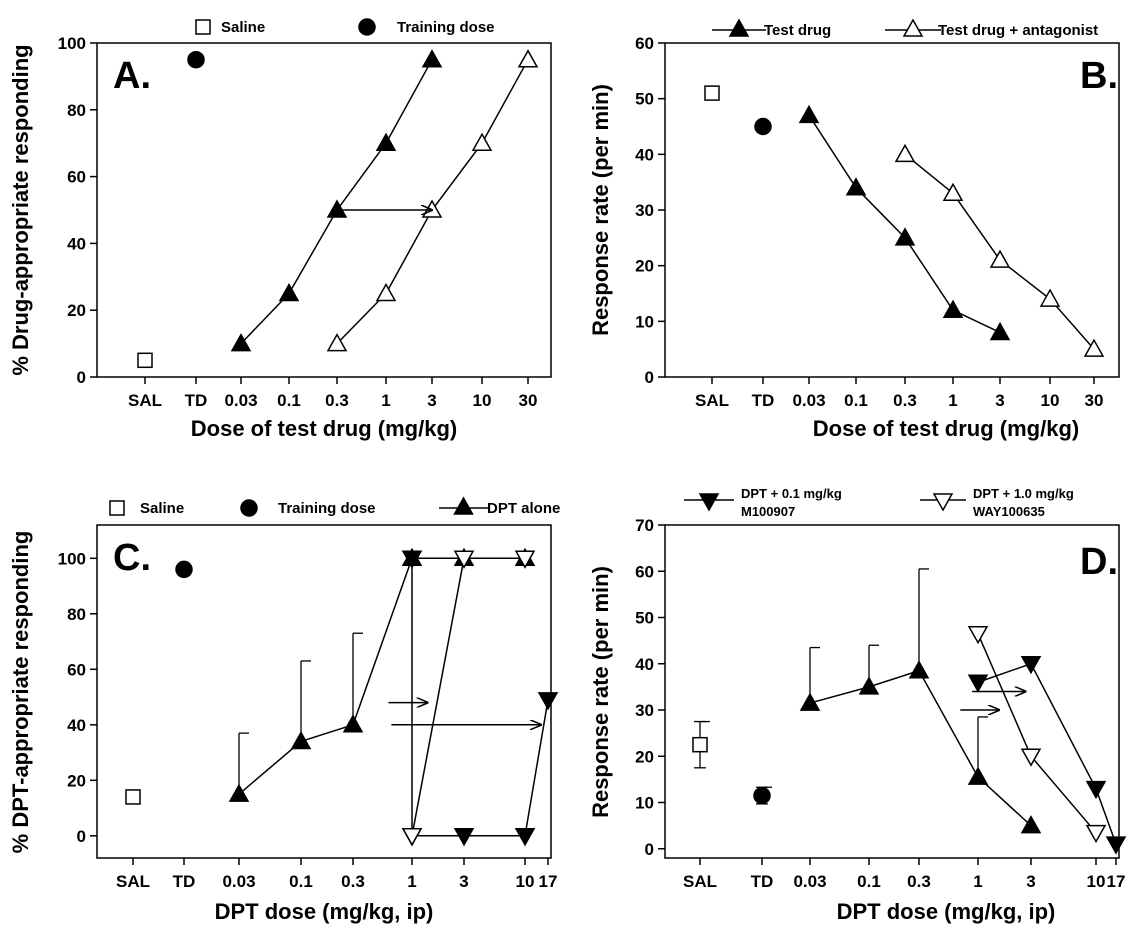 This screenshot has height=935, width=1142. What do you see at coordinates (644, 525) in the screenshot?
I see `y-tick-label: 70` at bounding box center [644, 525].